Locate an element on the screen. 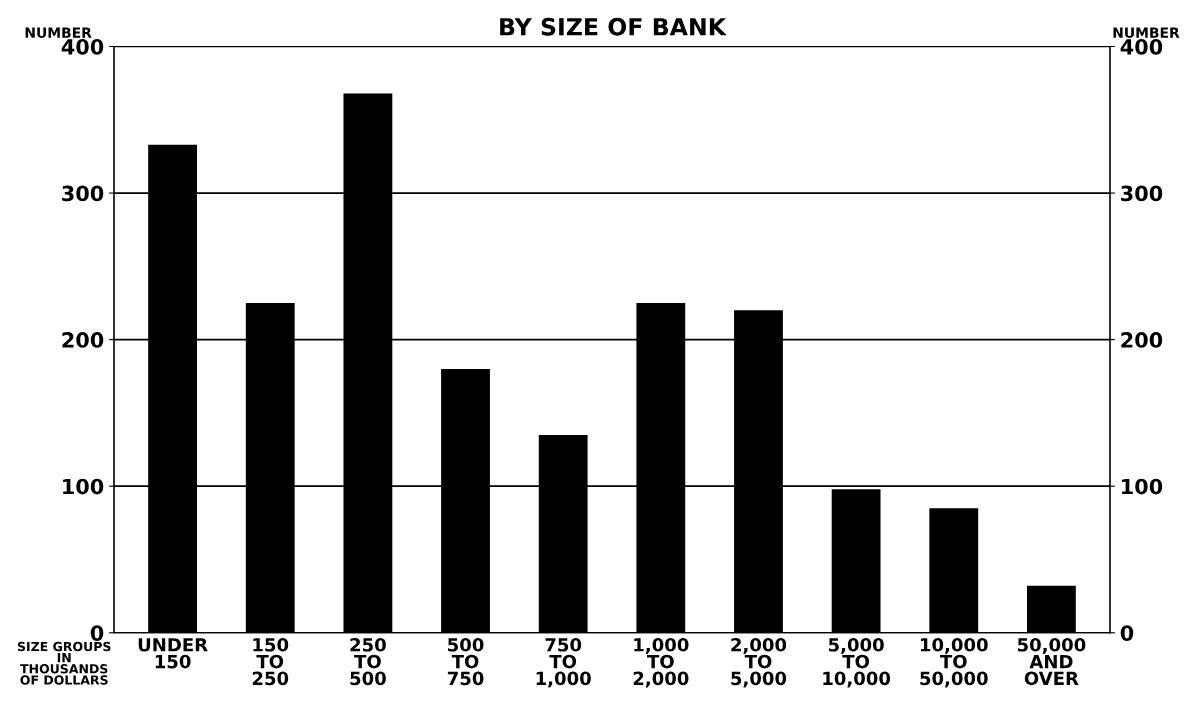 This screenshot has height=715, width=1200. chart-title: BY SIZE OF BANK is located at coordinates (613, 26).